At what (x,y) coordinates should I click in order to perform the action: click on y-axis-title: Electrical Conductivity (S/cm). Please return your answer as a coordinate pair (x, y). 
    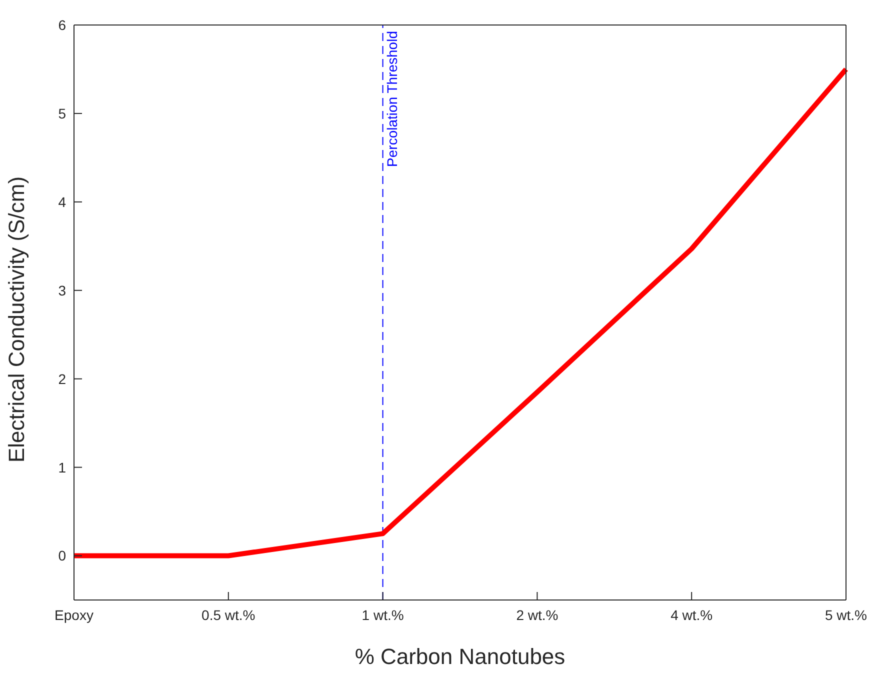
    Looking at the image, I should click on (16, 319).